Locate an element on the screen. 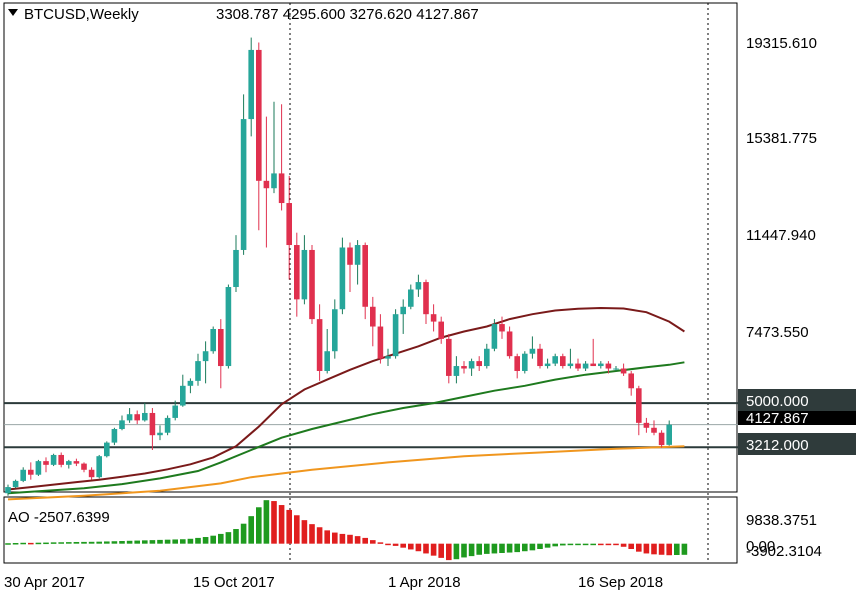 Image resolution: width=860 pixels, height=600 pixels. ao-histogram is located at coordinates (346, 530).